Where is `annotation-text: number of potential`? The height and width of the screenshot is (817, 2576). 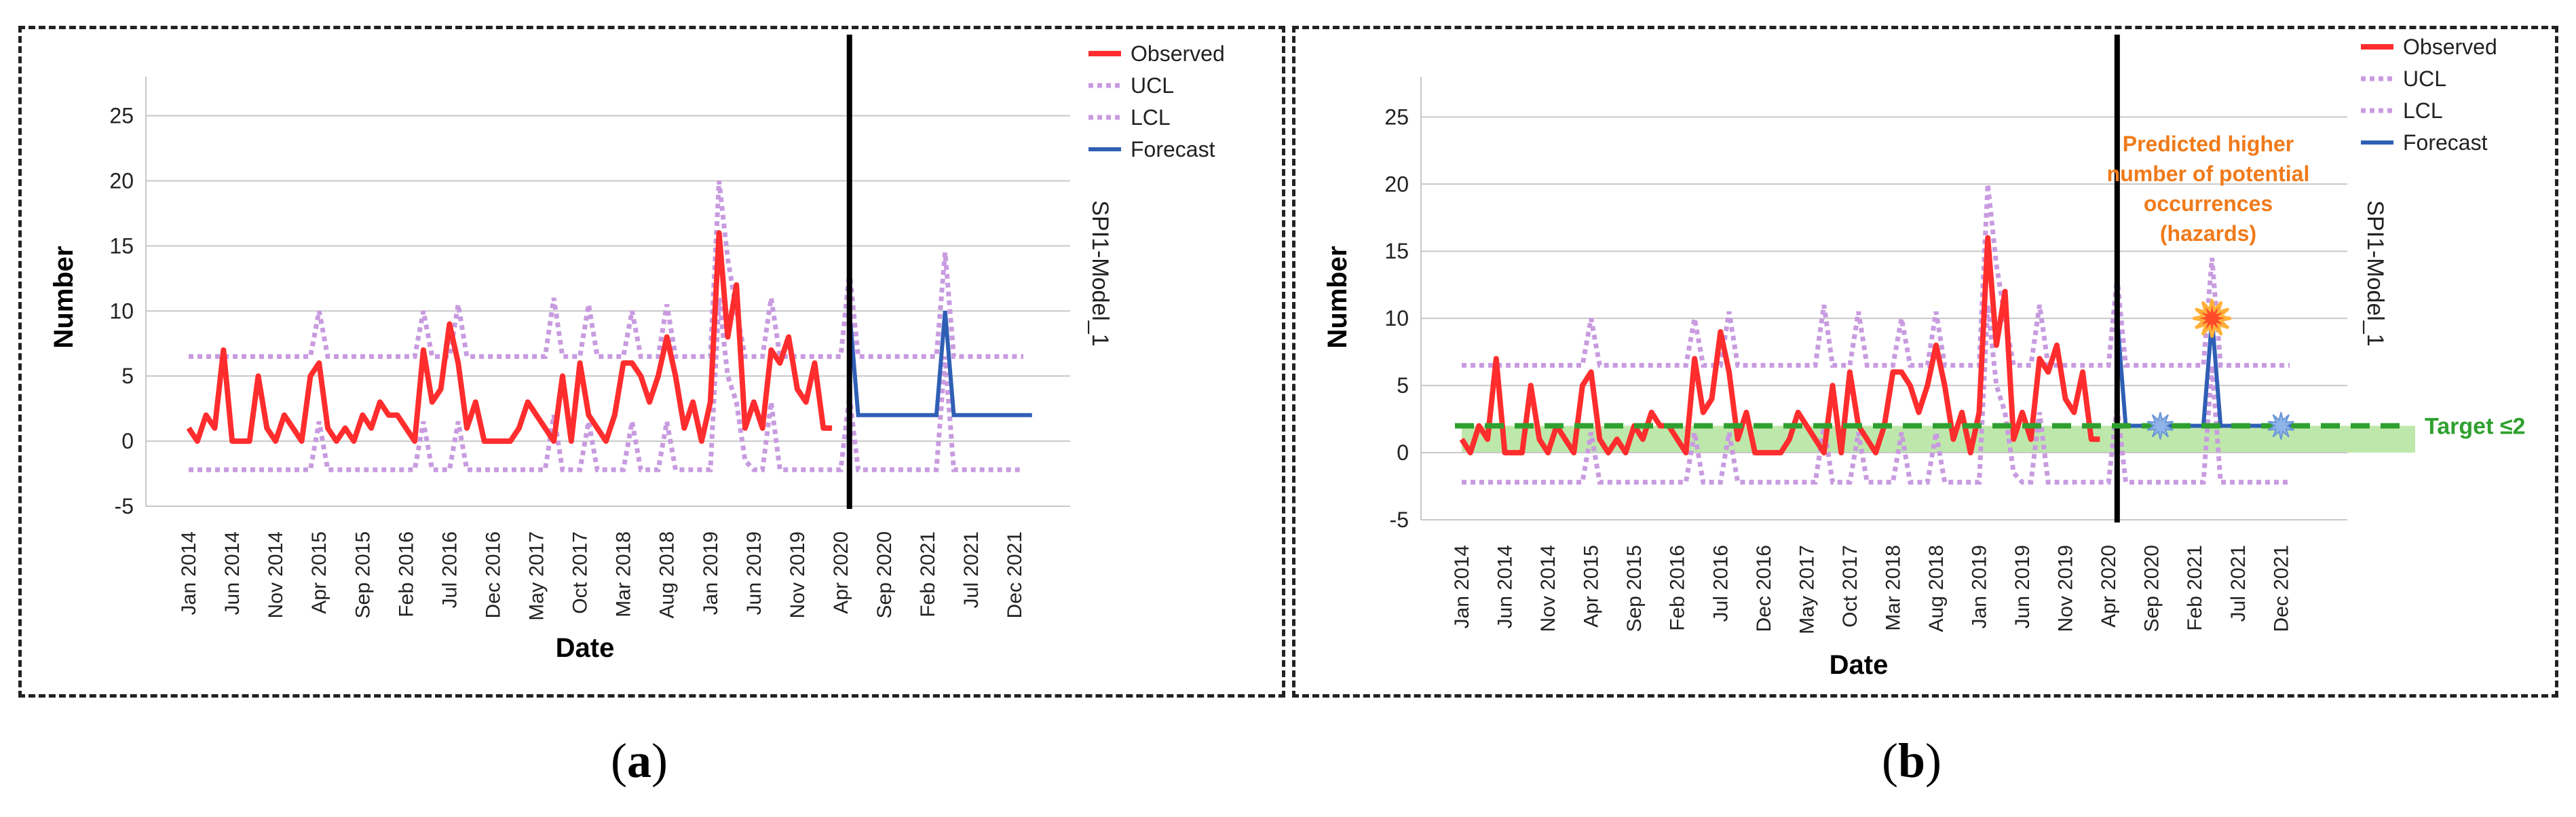 annotation-text: number of potential is located at coordinates (2208, 174).